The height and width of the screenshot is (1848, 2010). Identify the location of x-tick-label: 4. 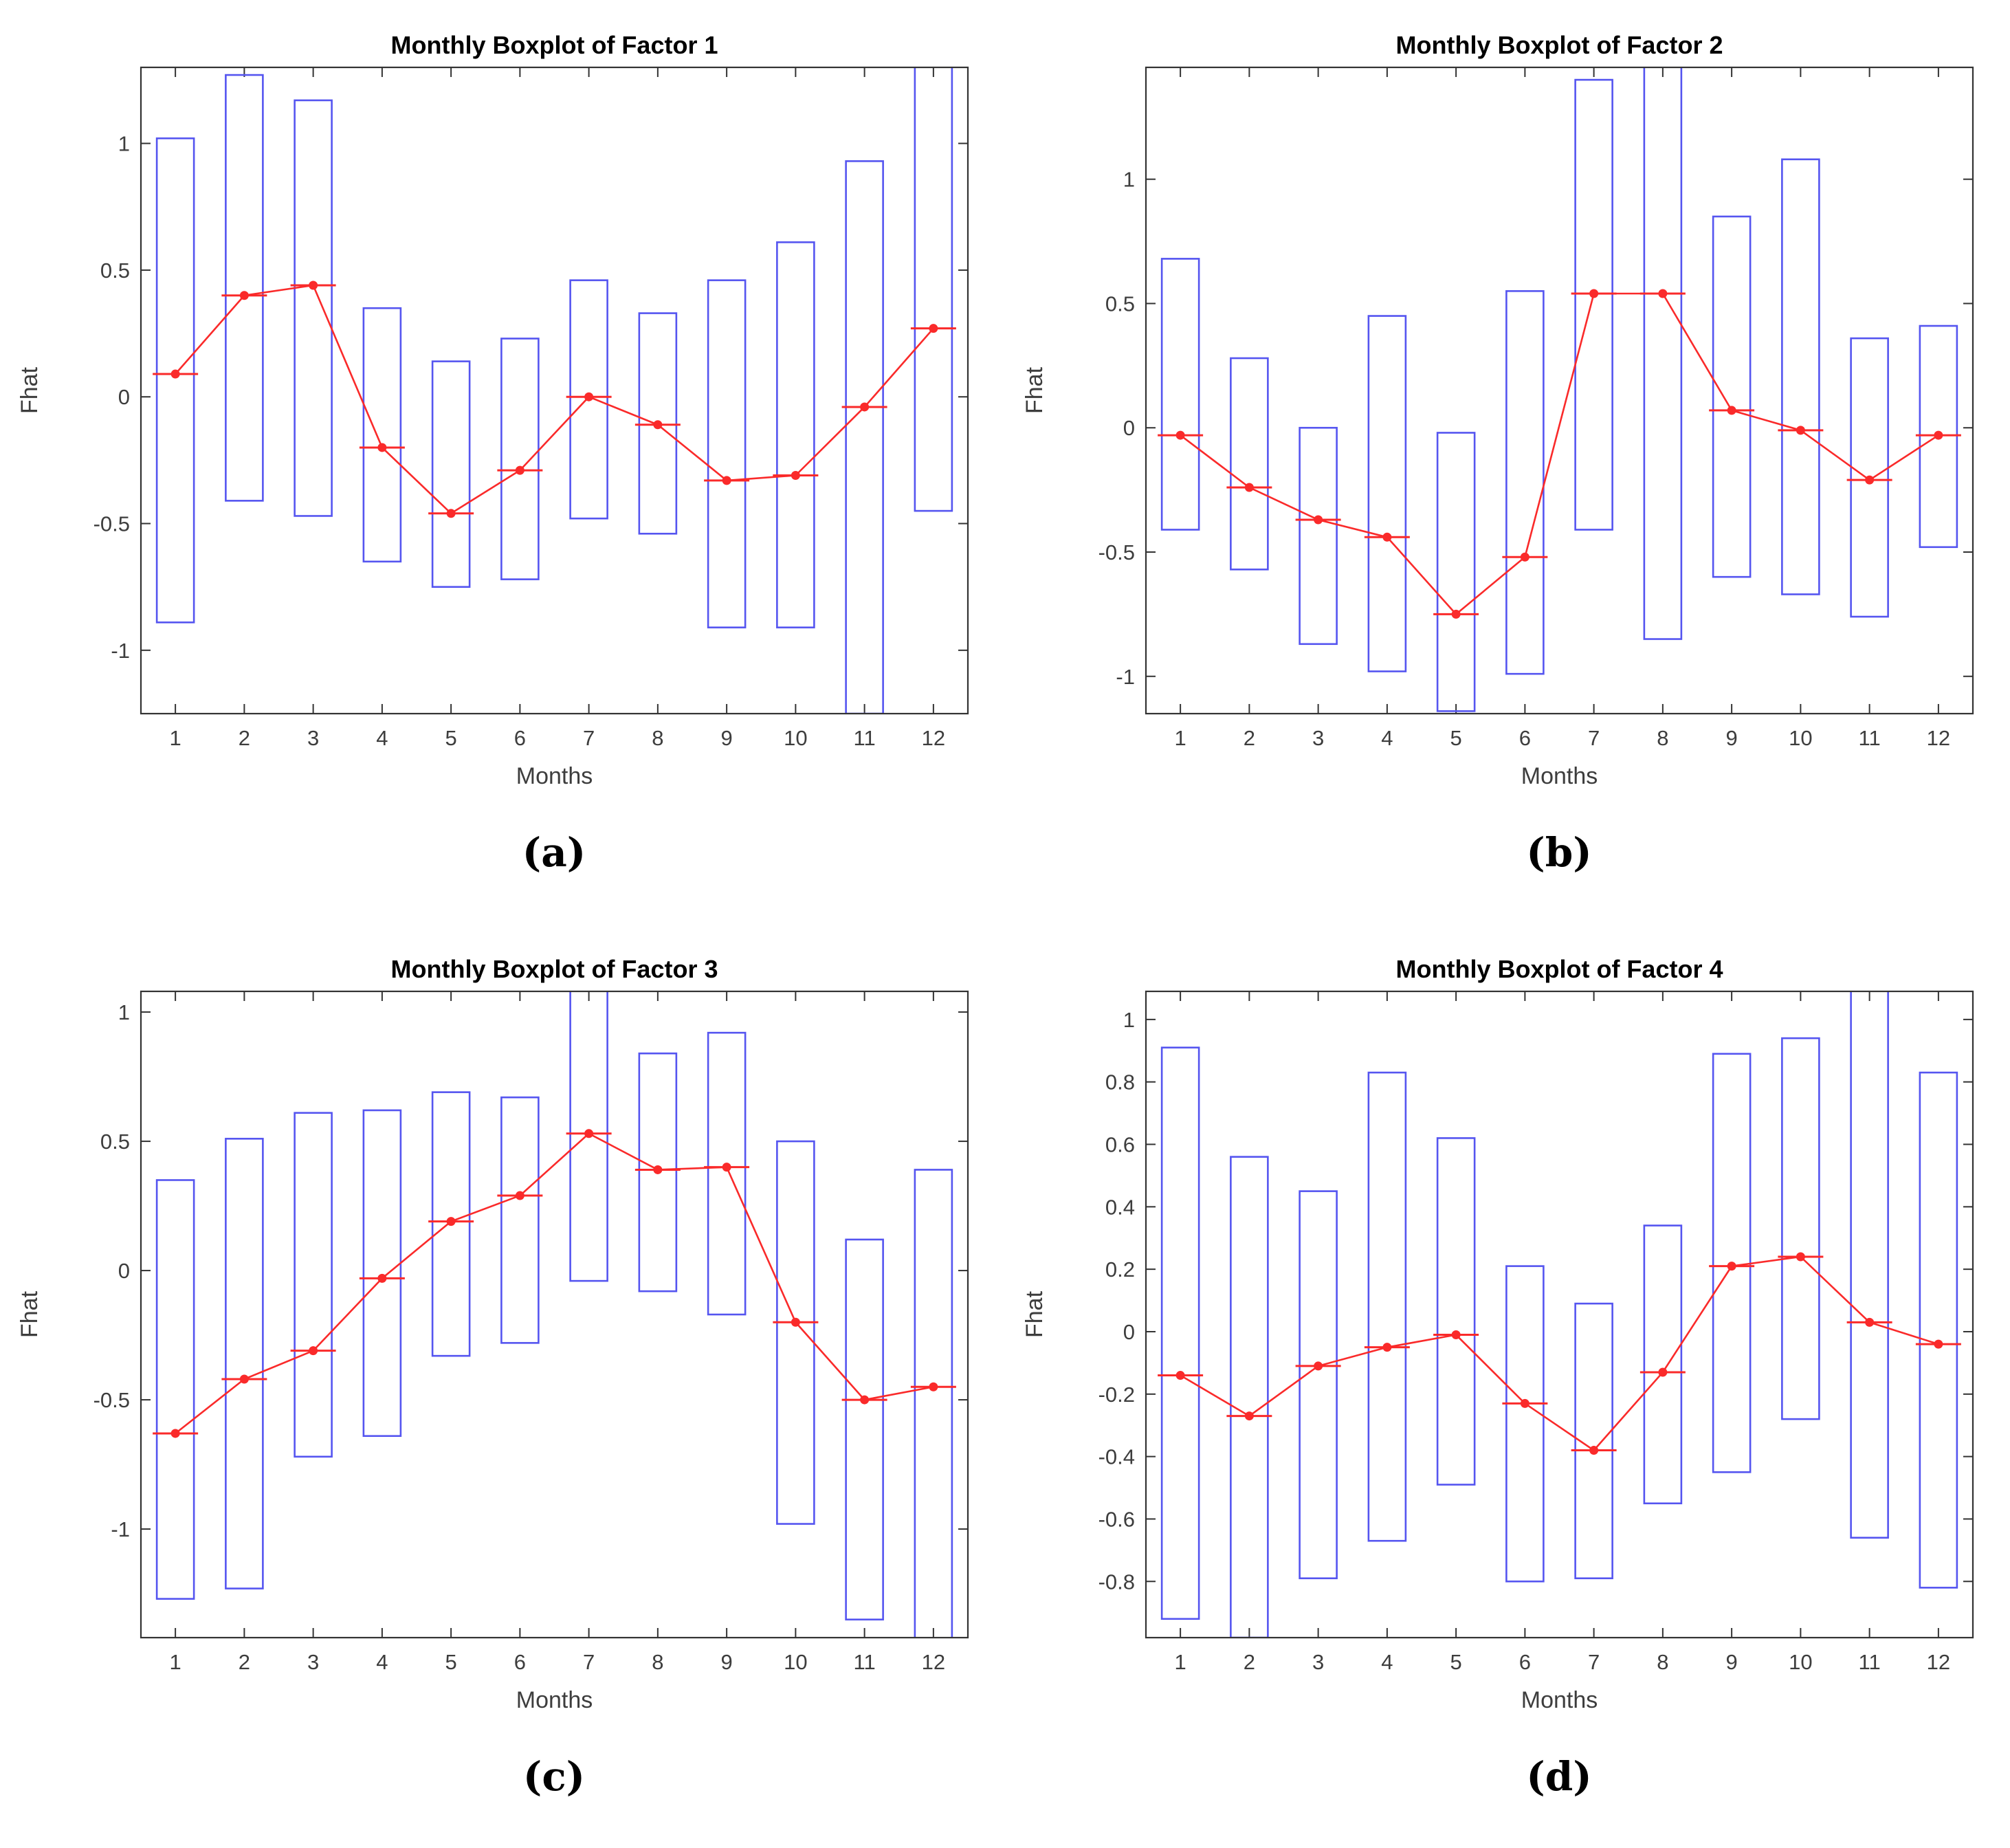
(382, 738).